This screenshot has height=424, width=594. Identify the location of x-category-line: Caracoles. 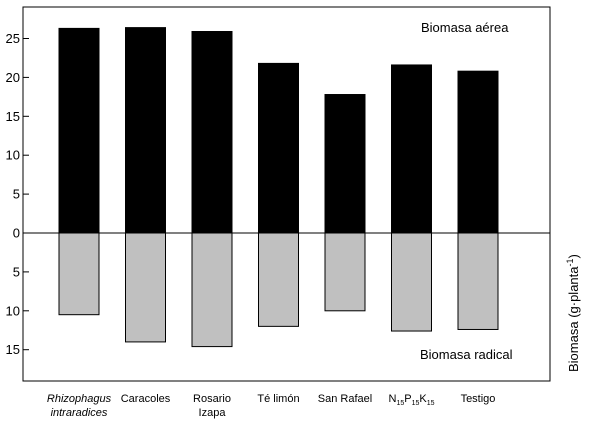
(146, 399).